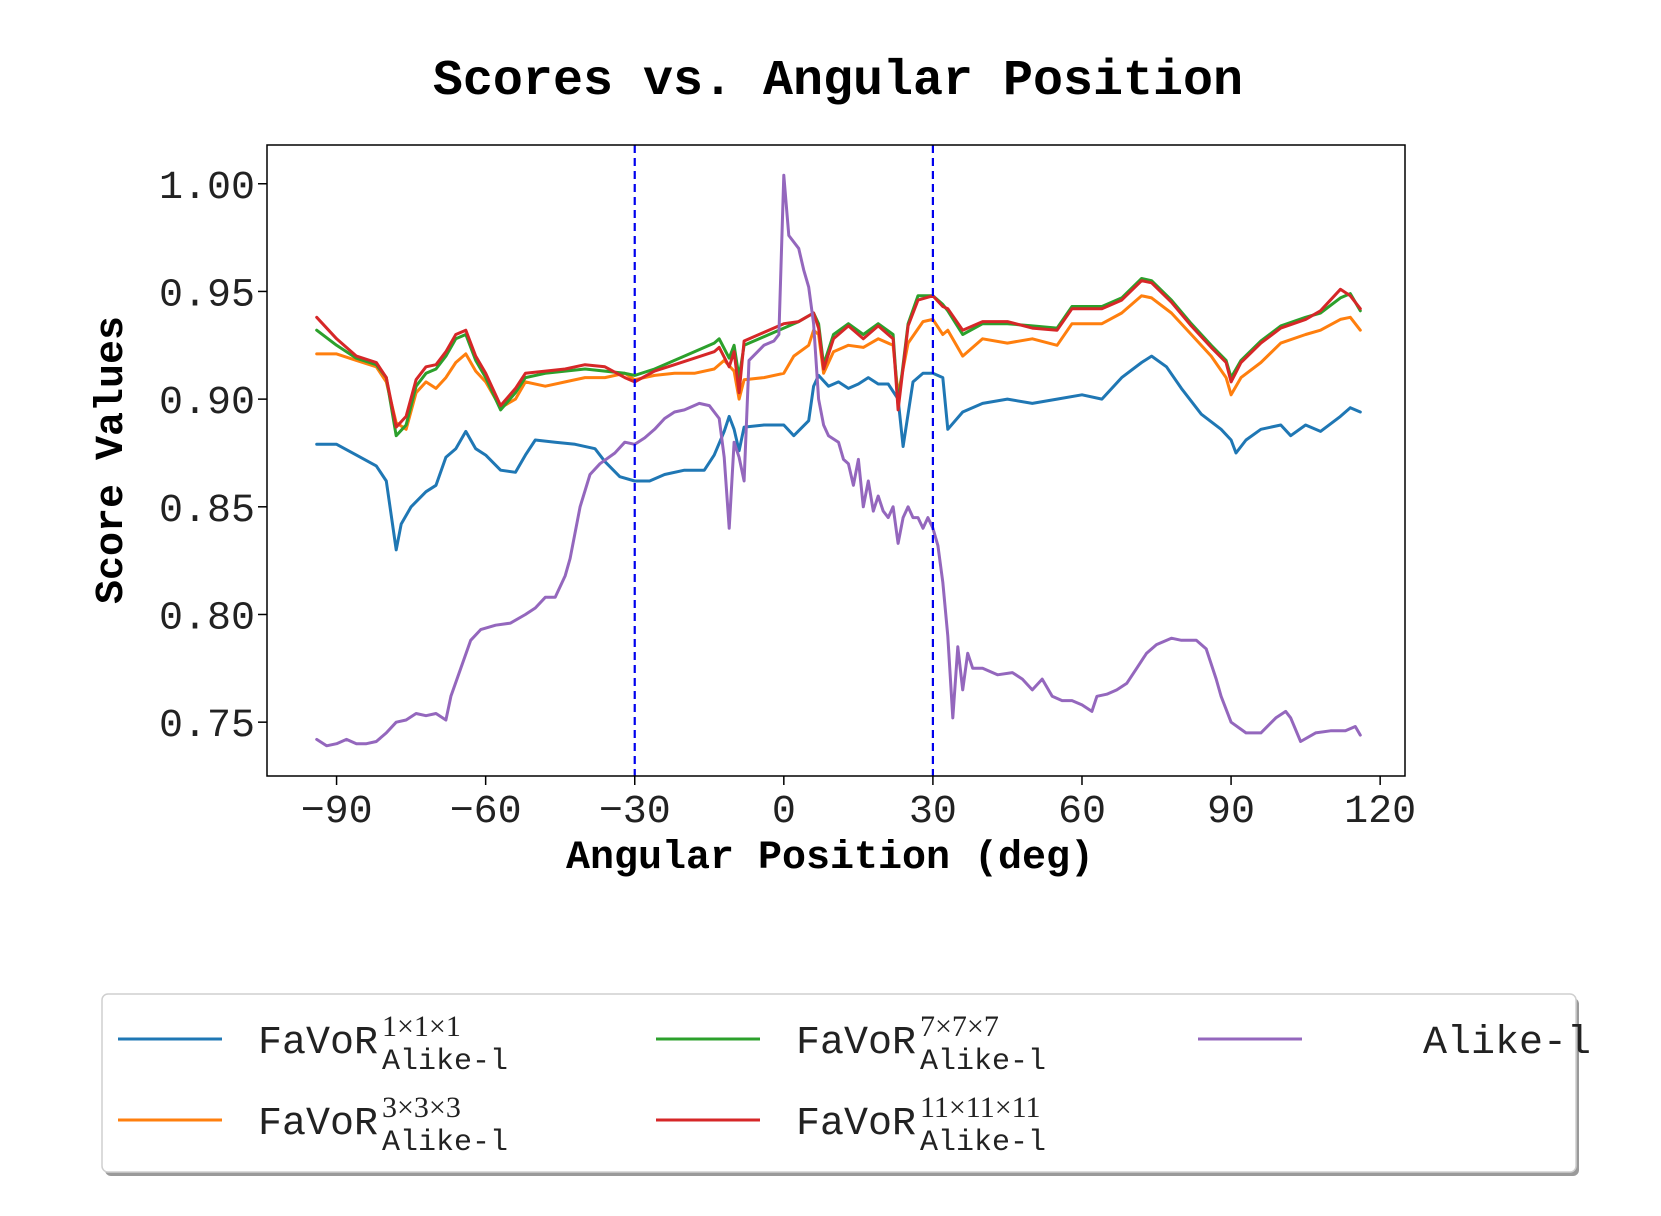 This screenshot has width=1661, height=1216. What do you see at coordinates (784, 460) in the screenshot?
I see `reference-lines` at bounding box center [784, 460].